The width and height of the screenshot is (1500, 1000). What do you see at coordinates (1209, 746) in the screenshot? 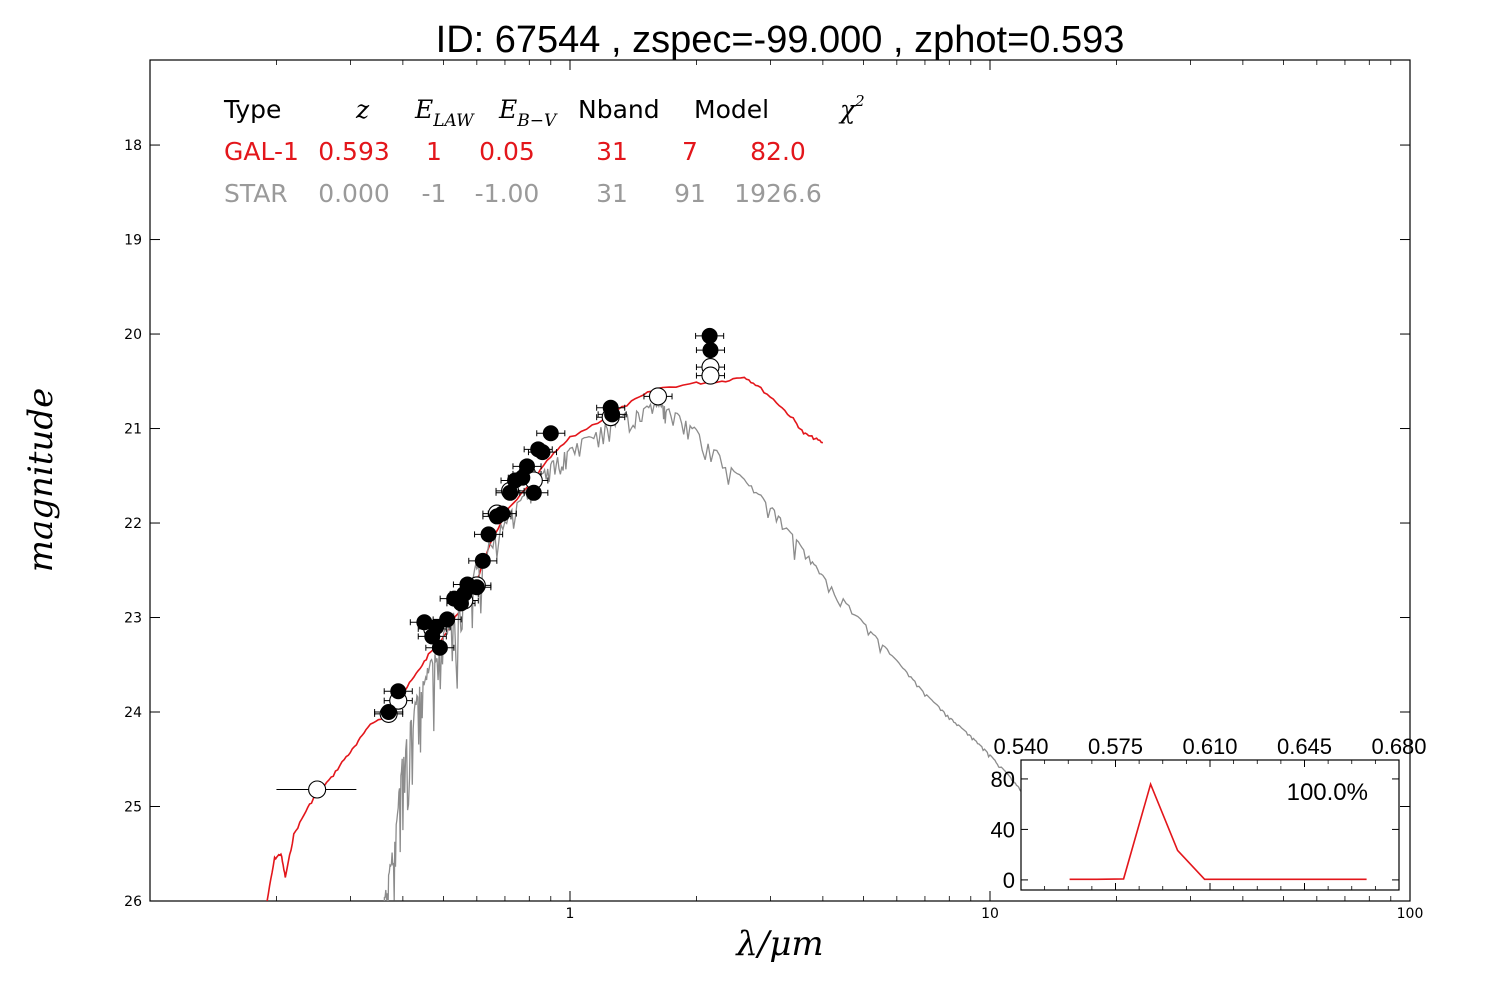
I see `inset-x-tick-label: 0.610` at bounding box center [1209, 746].